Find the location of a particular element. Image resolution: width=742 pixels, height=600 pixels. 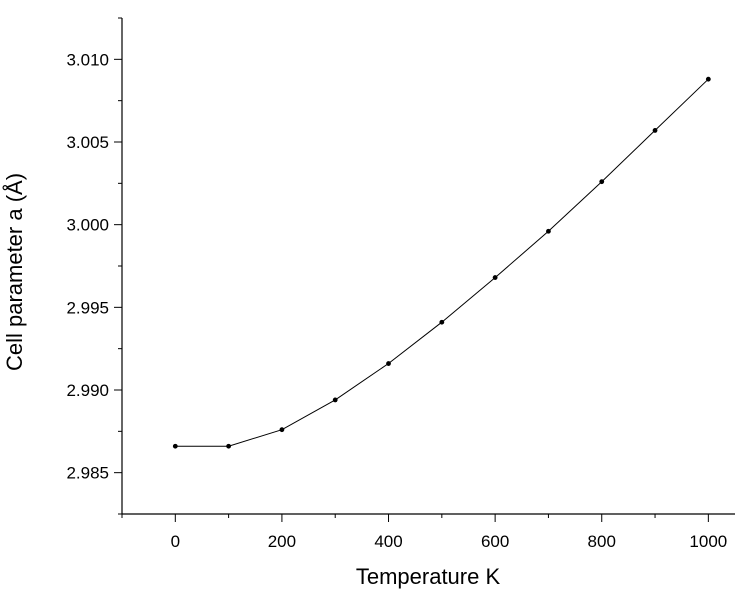

y-axis-title: Cell parameter a (Å) is located at coordinates (14, 272).